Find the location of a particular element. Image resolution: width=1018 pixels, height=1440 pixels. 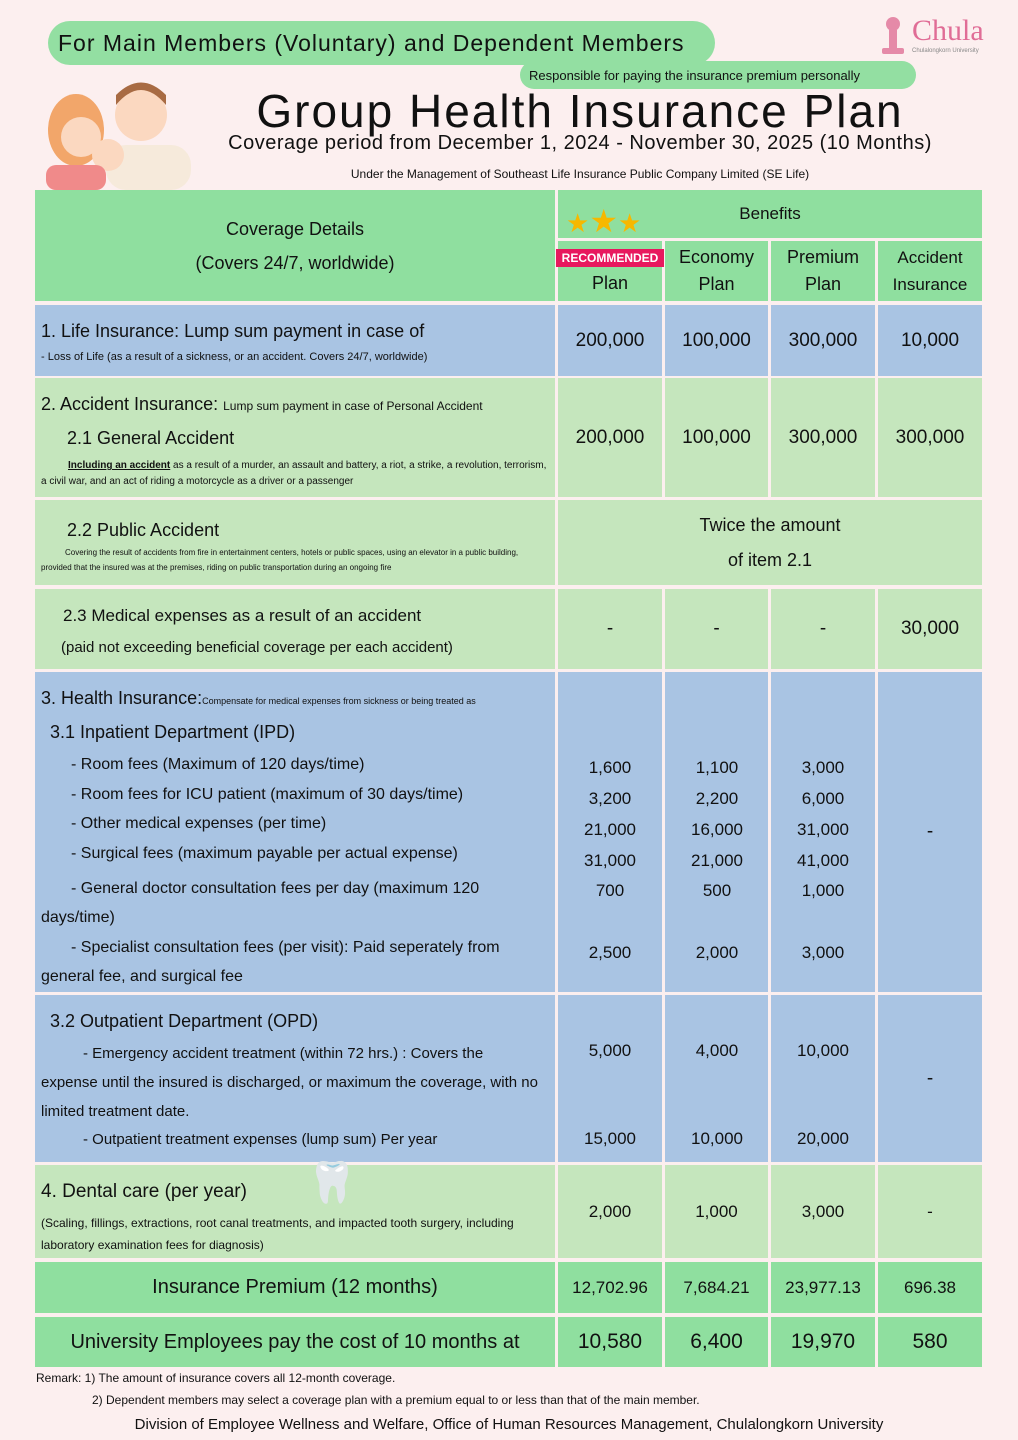

coverage-subtitle: (Covers 24/7, worldwide) is located at coordinates (295, 262).